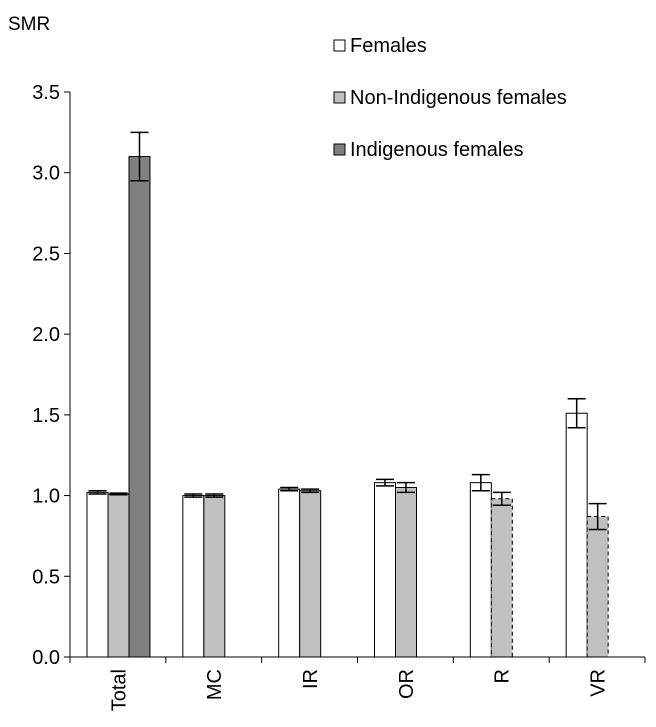  I want to click on bar-non-indigenous-females-mc, so click(214, 576).